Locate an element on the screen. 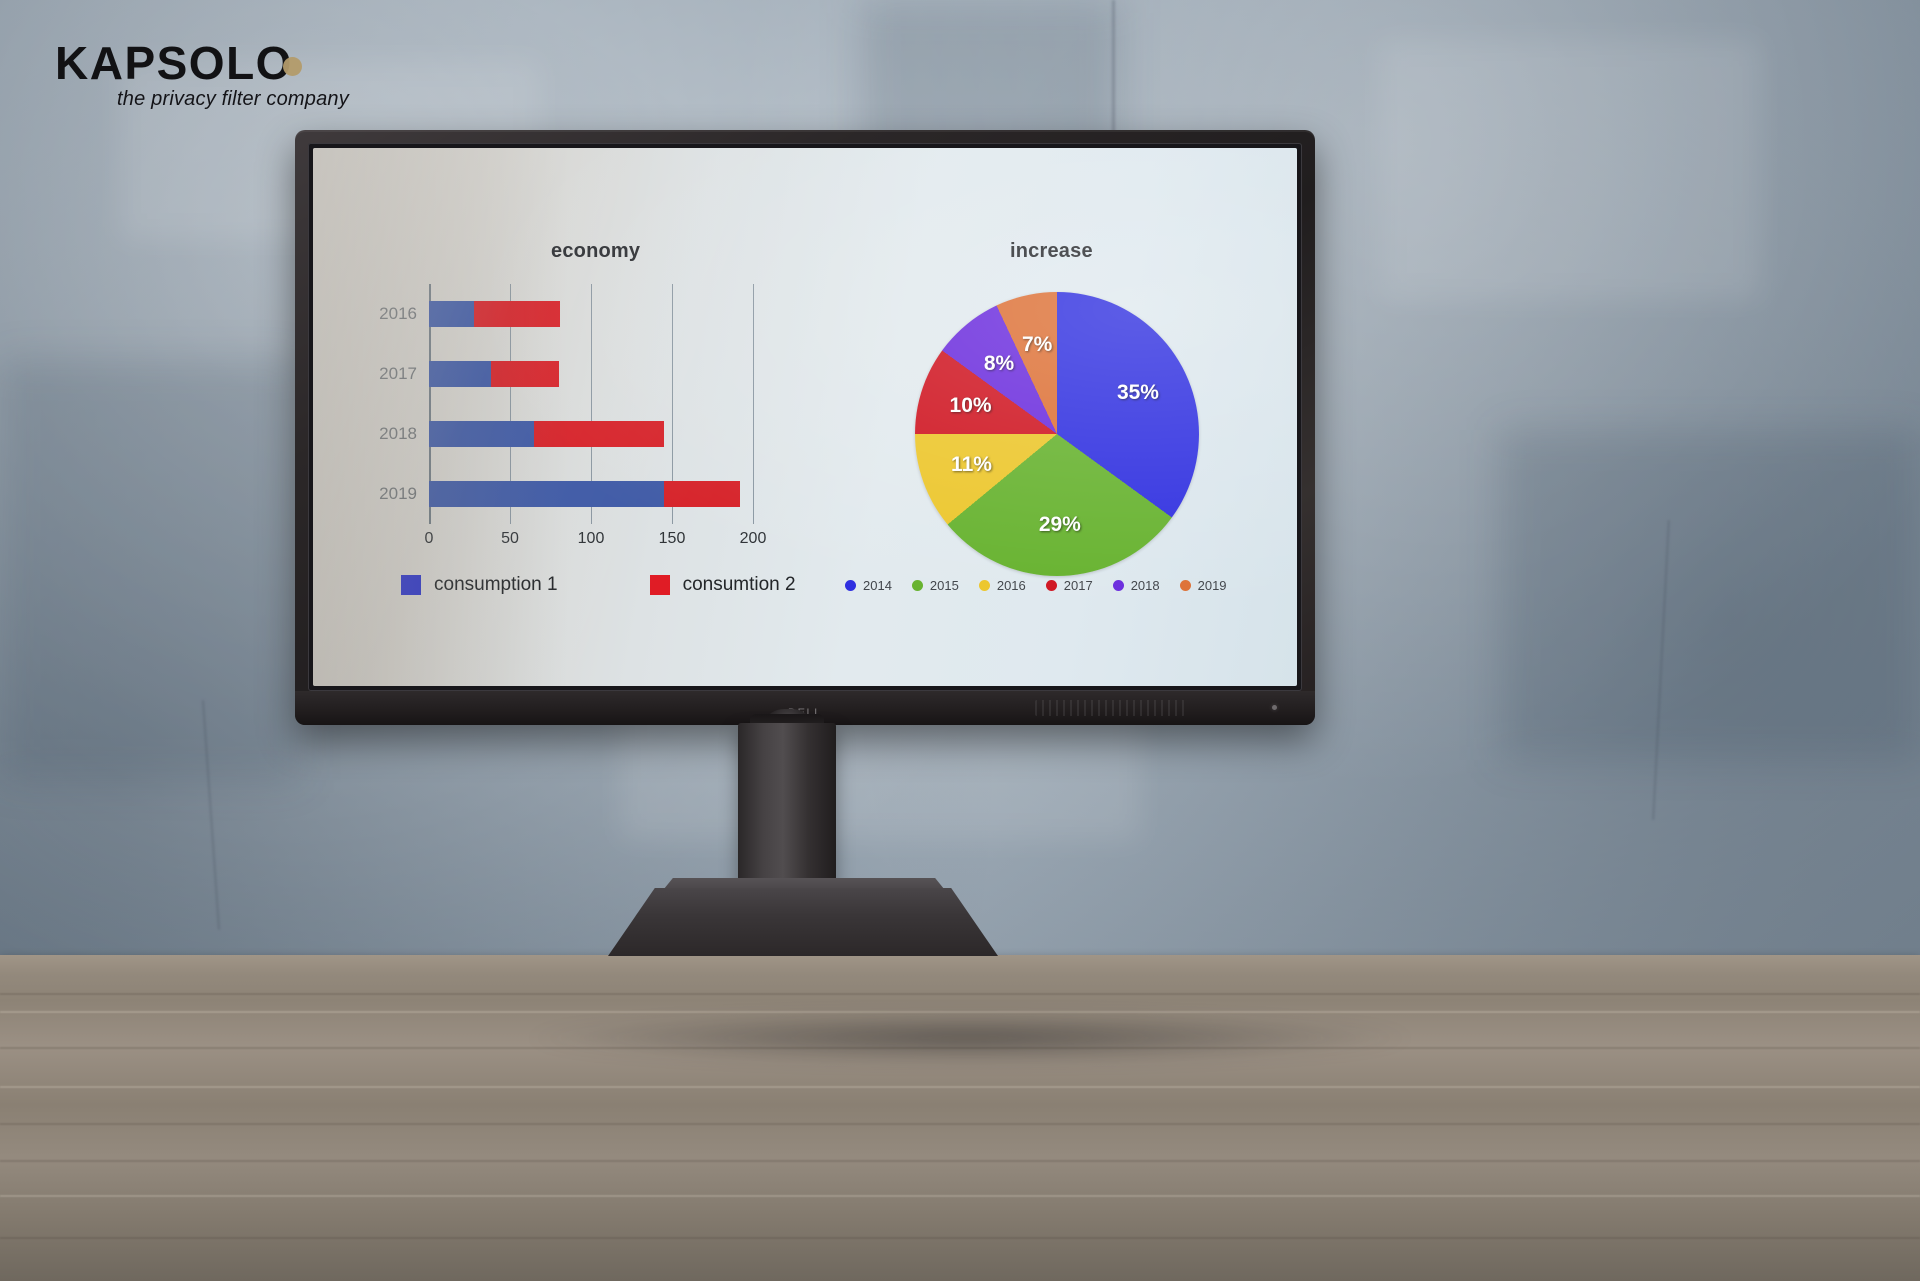 This screenshot has height=1281, width=1920. x-tick-label: 200 is located at coordinates (753, 538).